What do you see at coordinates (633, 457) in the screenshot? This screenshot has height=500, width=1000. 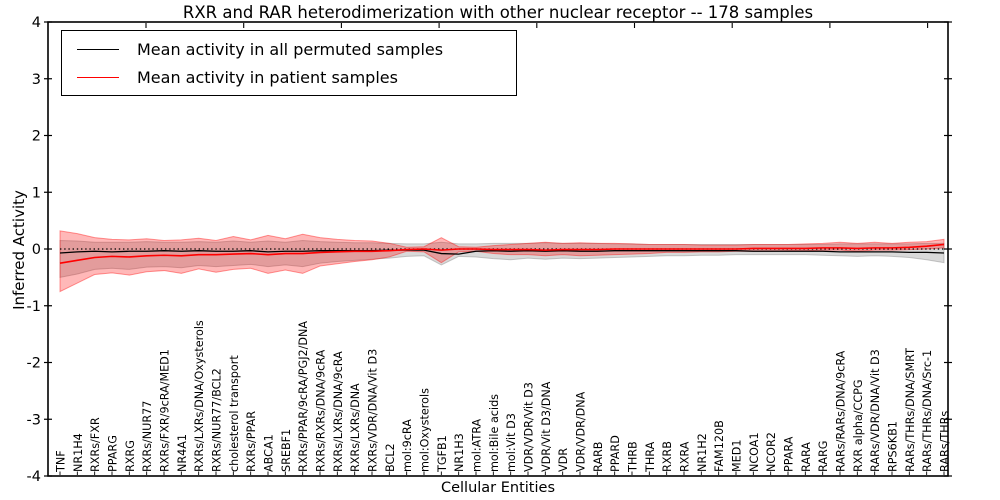 I see `x-tick-label: THRB` at bounding box center [633, 457].